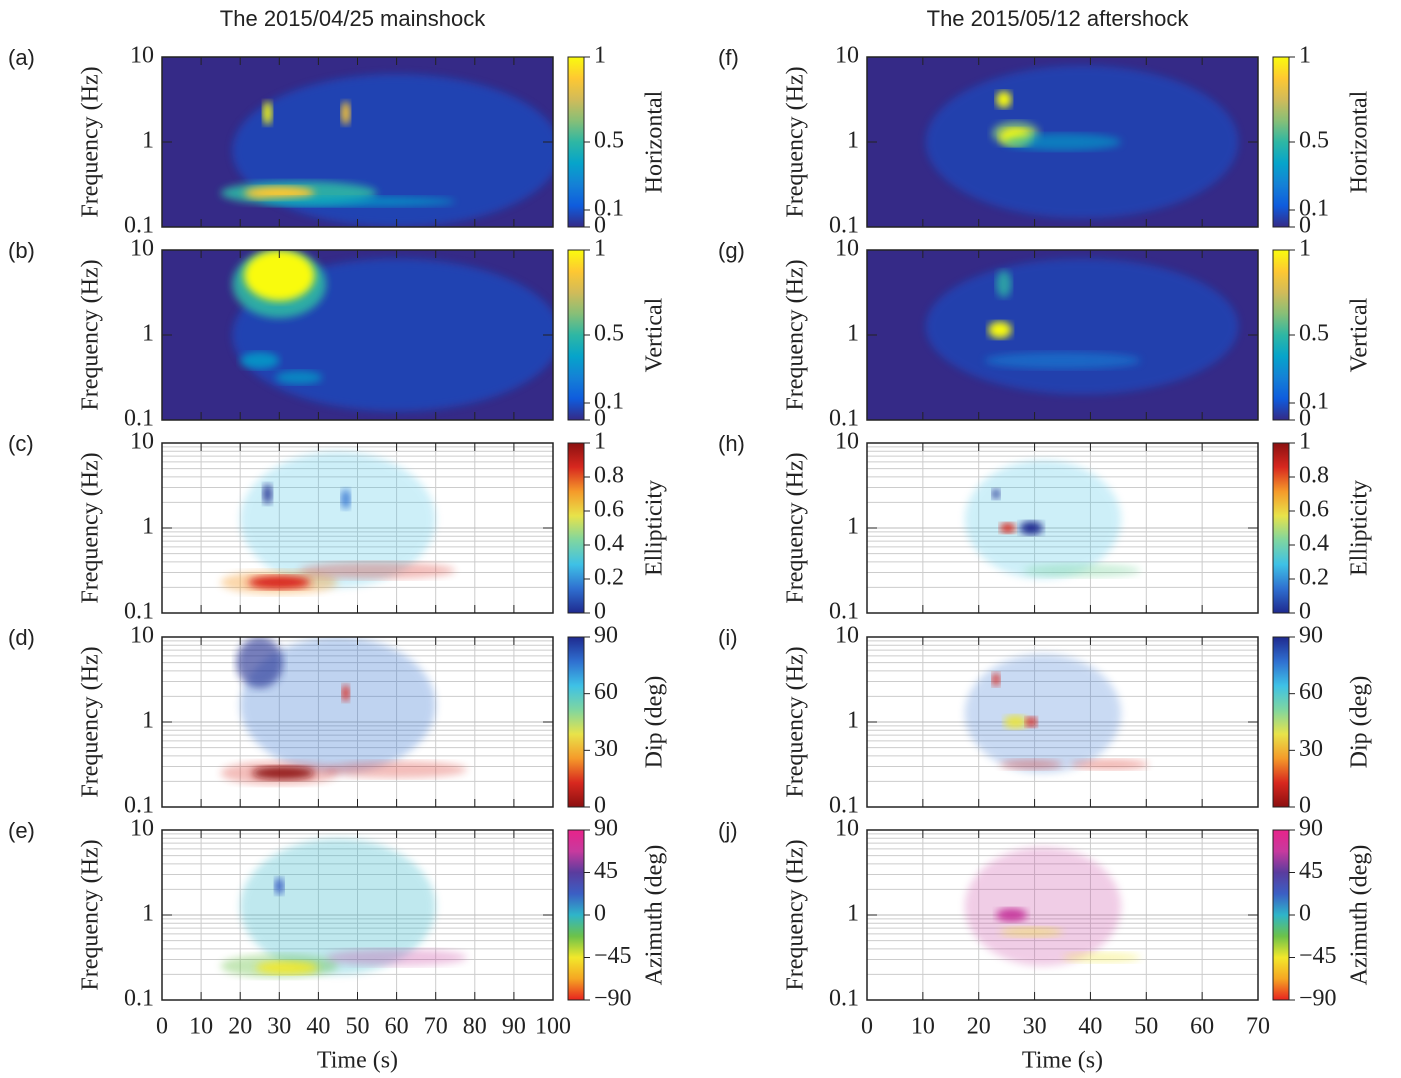  I want to click on x-axis-label: Time (s), so click(357, 1061).